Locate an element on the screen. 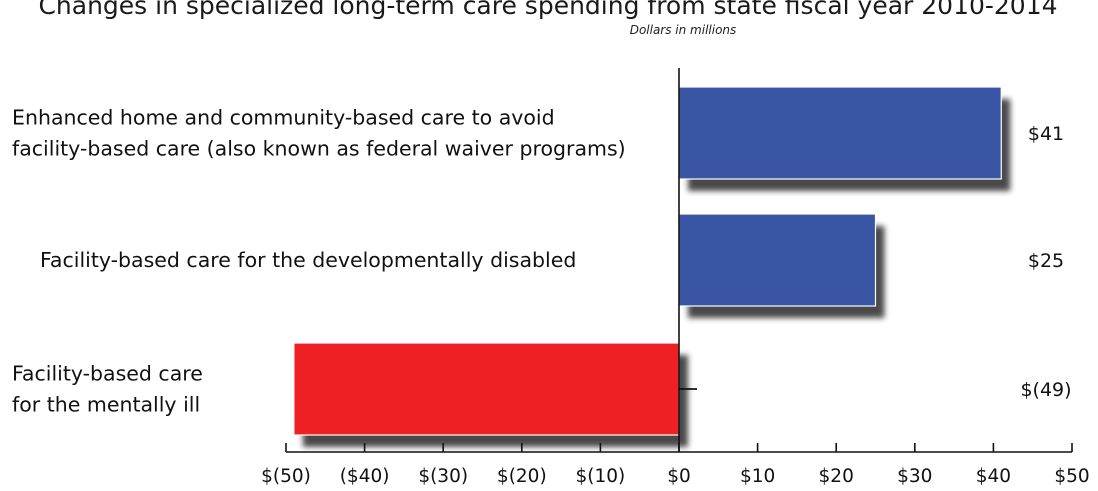  x-tick-label: $40 is located at coordinates (993, 476).